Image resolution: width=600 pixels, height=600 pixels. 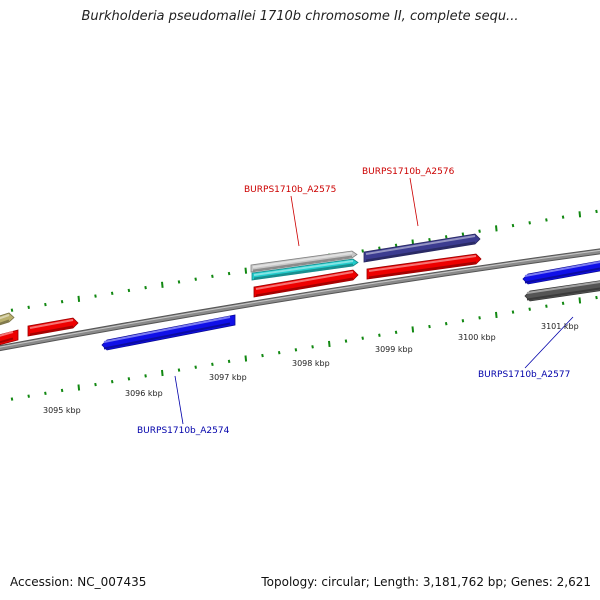 I want to click on ruler-label-3098: 3098 kbp, so click(x=311, y=363).